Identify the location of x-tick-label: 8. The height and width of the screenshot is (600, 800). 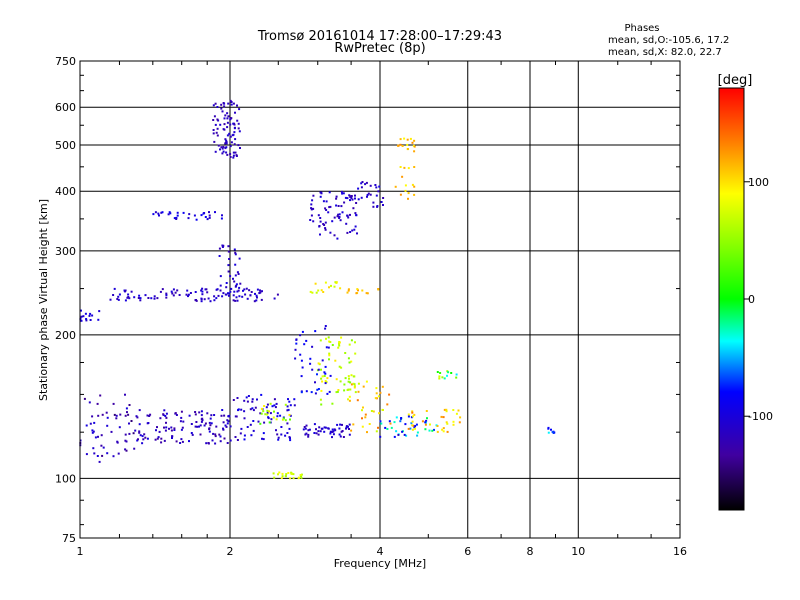
(530, 551).